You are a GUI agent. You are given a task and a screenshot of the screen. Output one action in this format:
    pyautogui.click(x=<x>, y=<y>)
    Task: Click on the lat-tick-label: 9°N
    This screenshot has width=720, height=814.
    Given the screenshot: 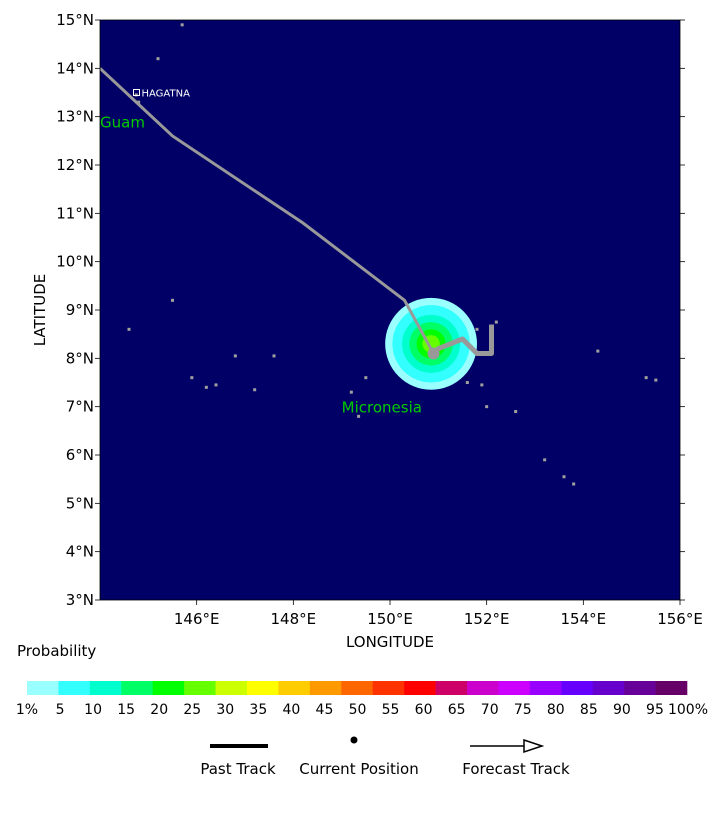 What is the action you would take?
    pyautogui.click(x=80, y=310)
    